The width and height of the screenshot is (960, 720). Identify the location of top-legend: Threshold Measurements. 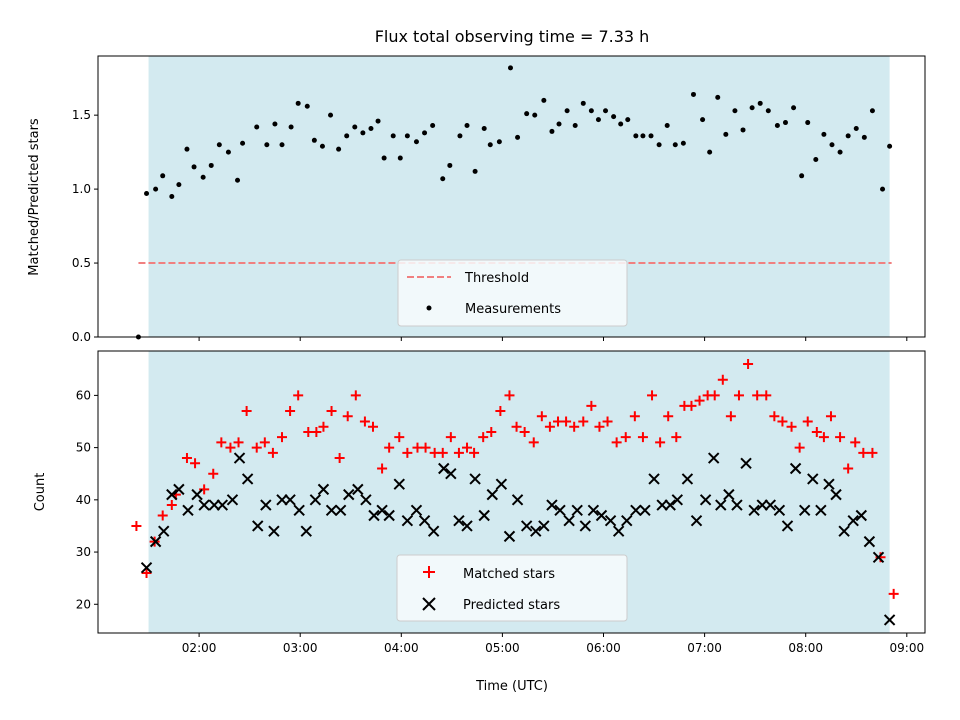
(512, 293).